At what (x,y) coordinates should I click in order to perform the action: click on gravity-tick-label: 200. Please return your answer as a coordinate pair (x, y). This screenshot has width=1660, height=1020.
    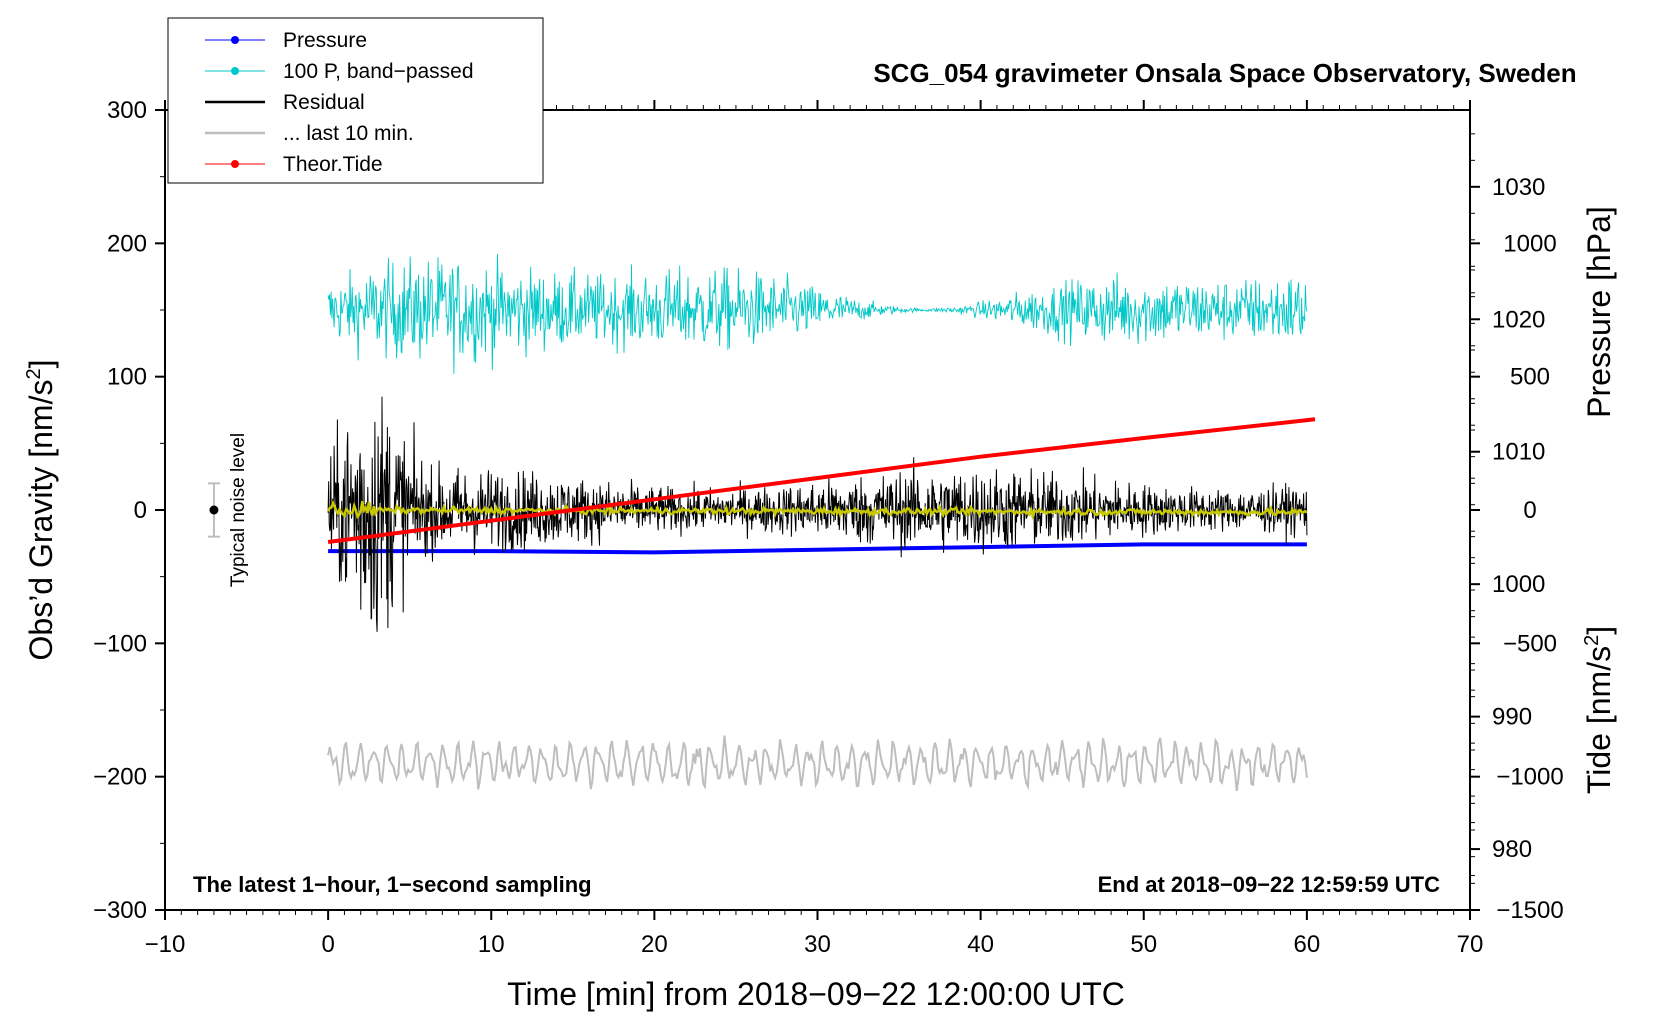
    Looking at the image, I should click on (127, 243).